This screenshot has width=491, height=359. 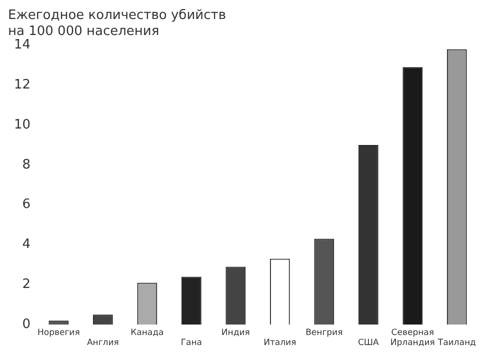 What do you see at coordinates (26, 244) in the screenshot?
I see `y-tick-label: 4` at bounding box center [26, 244].